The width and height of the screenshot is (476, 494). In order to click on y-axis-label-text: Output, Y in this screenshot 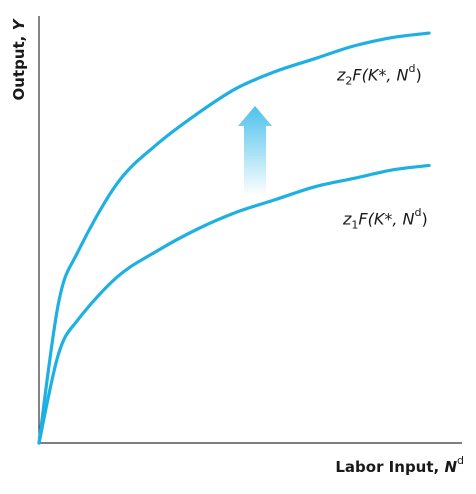, I will do `click(19, 60)`.